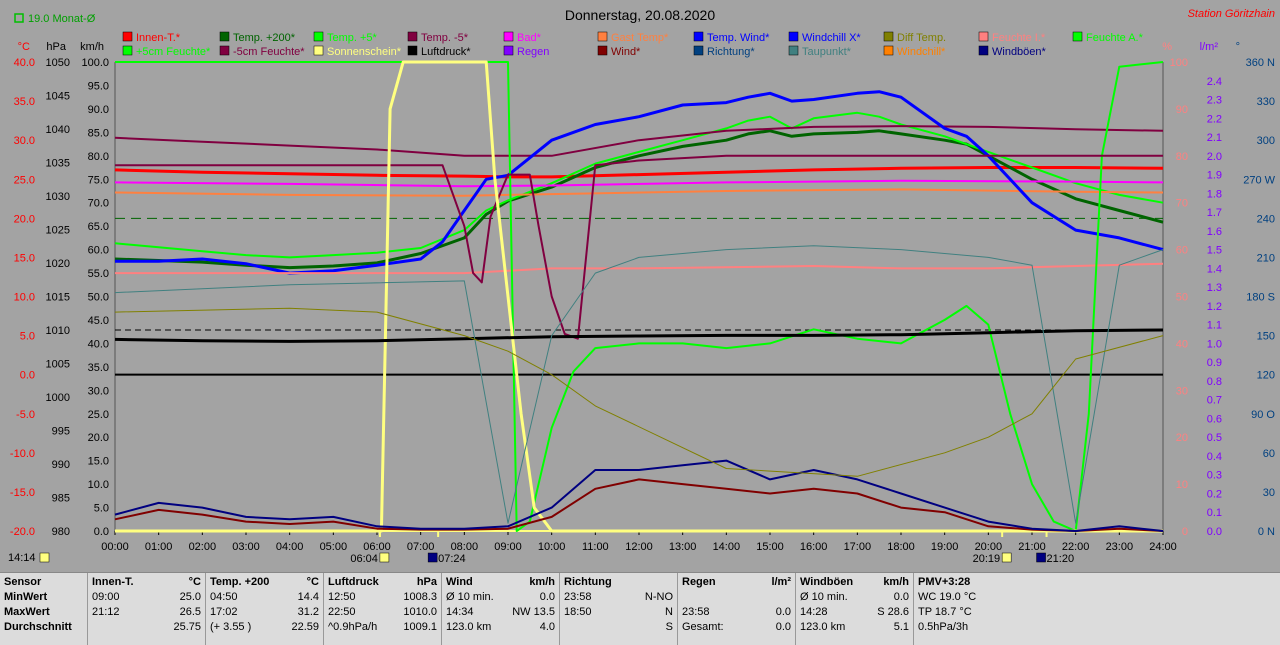 This screenshot has width=1280, height=645. Describe the element at coordinates (159, 547) in the screenshot. I see `tick-x: 01:00` at that location.